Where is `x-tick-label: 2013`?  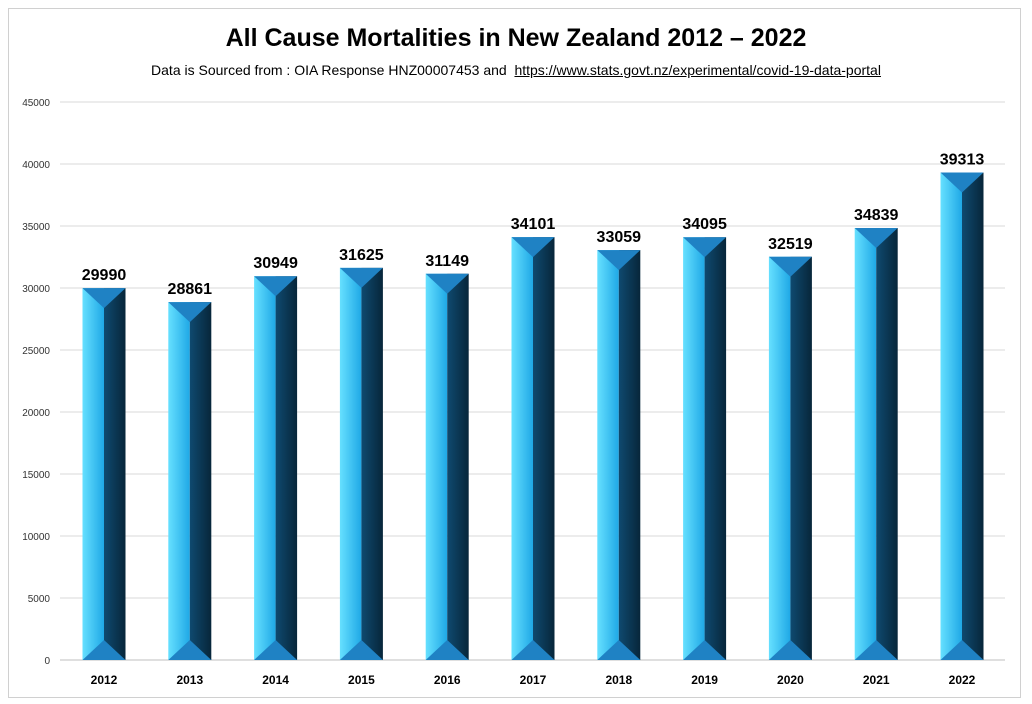 x-tick-label: 2013 is located at coordinates (189, 680).